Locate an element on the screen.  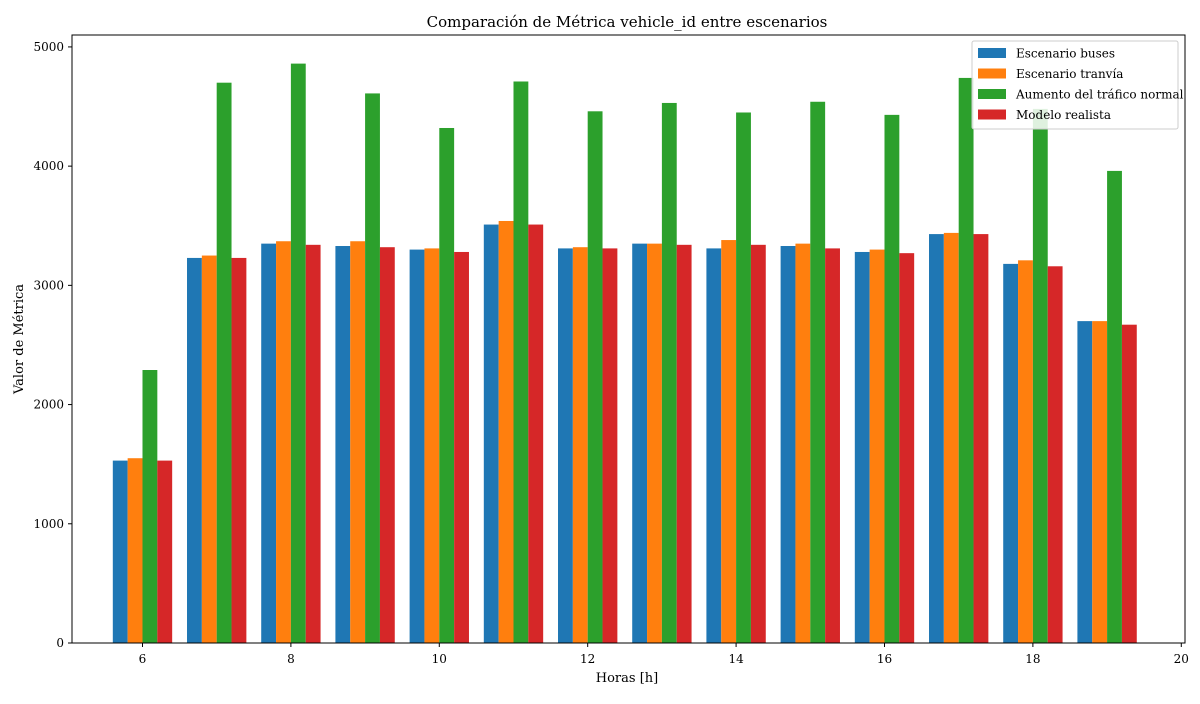
x-axis: 6 8 10 12 14 16 18 20 is located at coordinates (664, 654).